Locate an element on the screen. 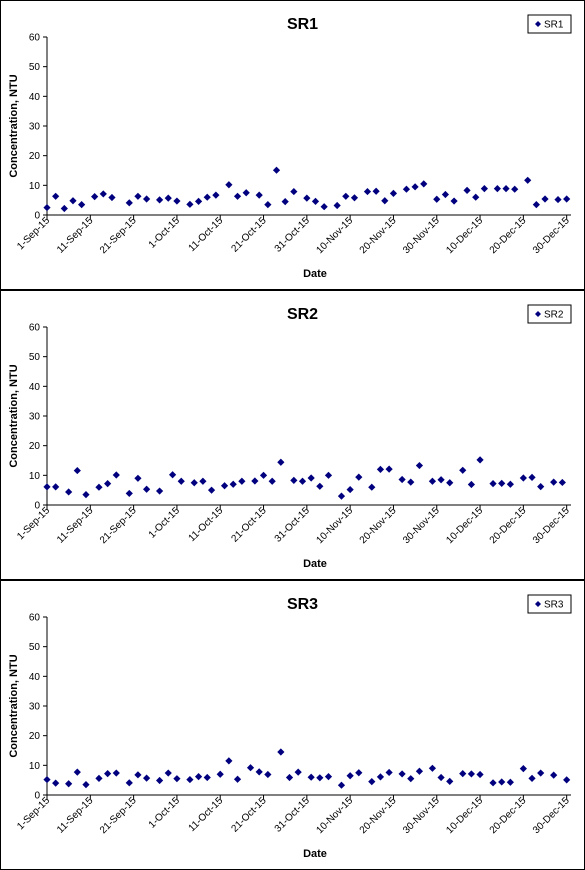  chart-title: SR3 is located at coordinates (302, 604).